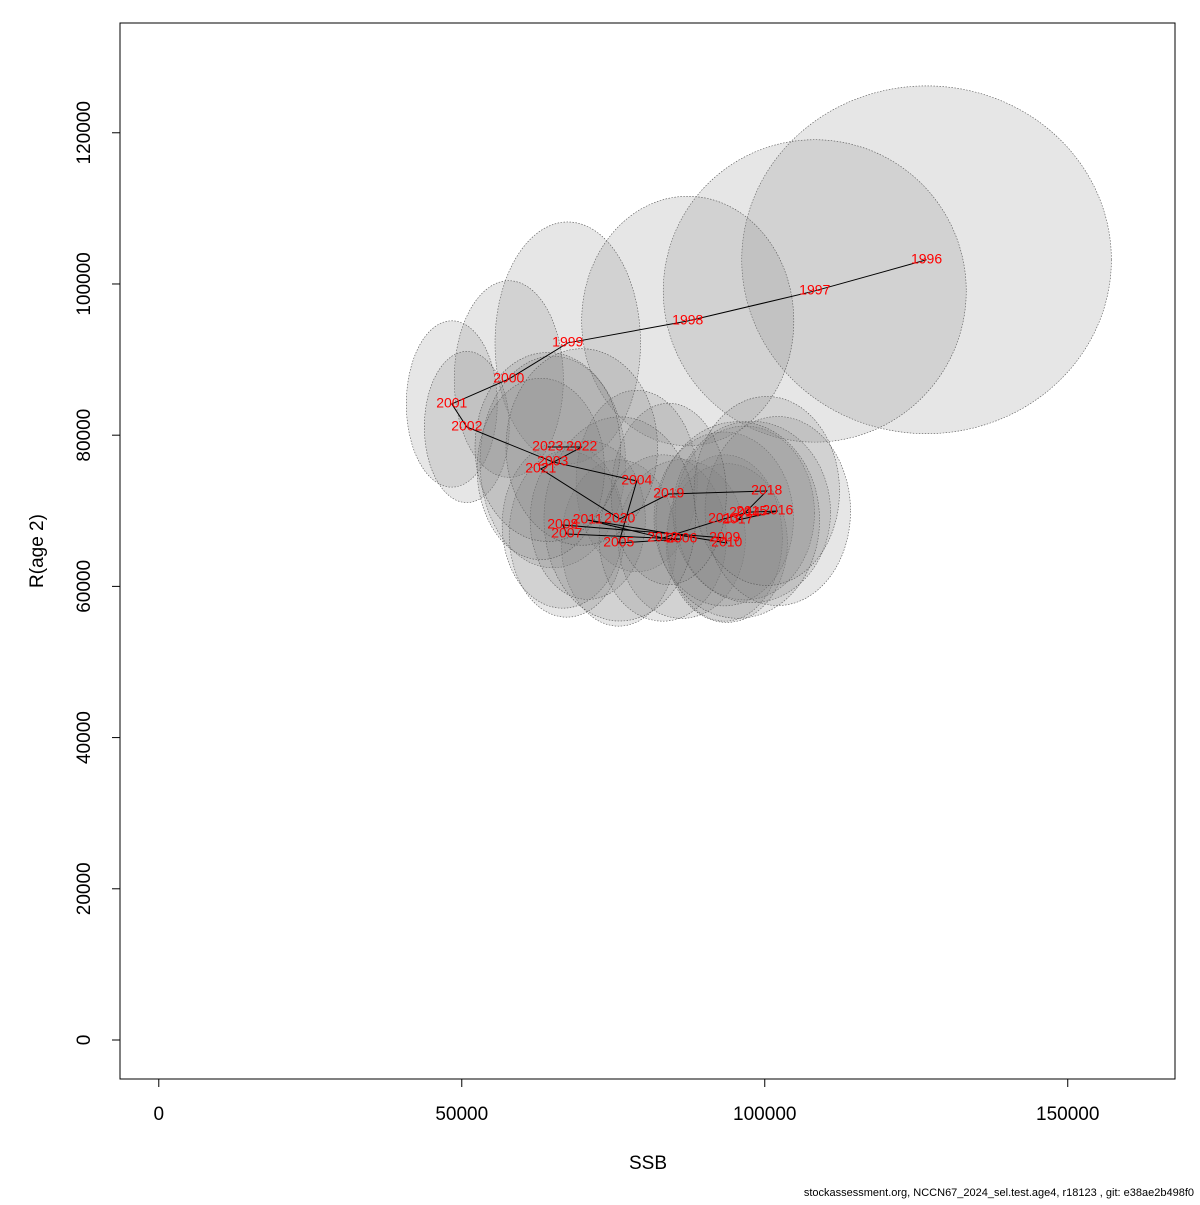 This screenshot has height=1205, width=1200. Describe the element at coordinates (566, 533) in the screenshot. I see `point-label: 2007` at that location.